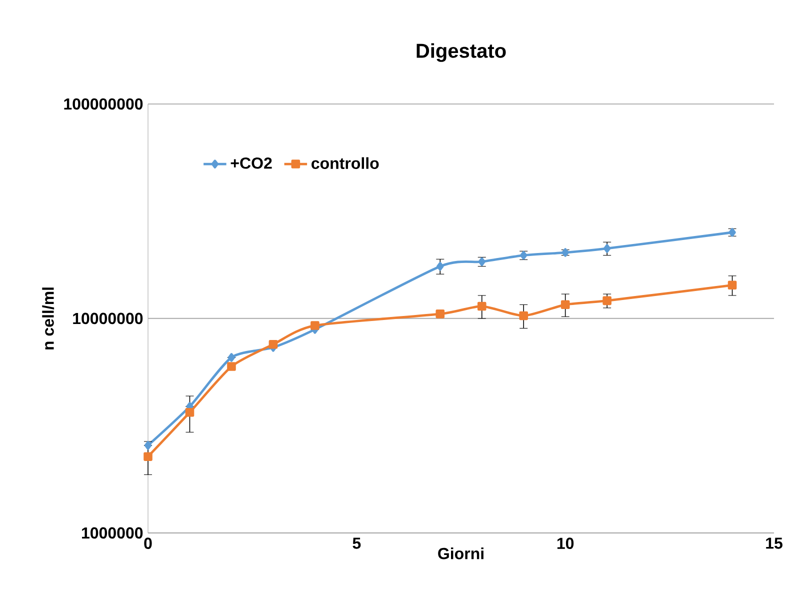 The width and height of the screenshot is (802, 595). Describe the element at coordinates (103, 104) in the screenshot. I see `y-tick-label: 100000000` at that location.